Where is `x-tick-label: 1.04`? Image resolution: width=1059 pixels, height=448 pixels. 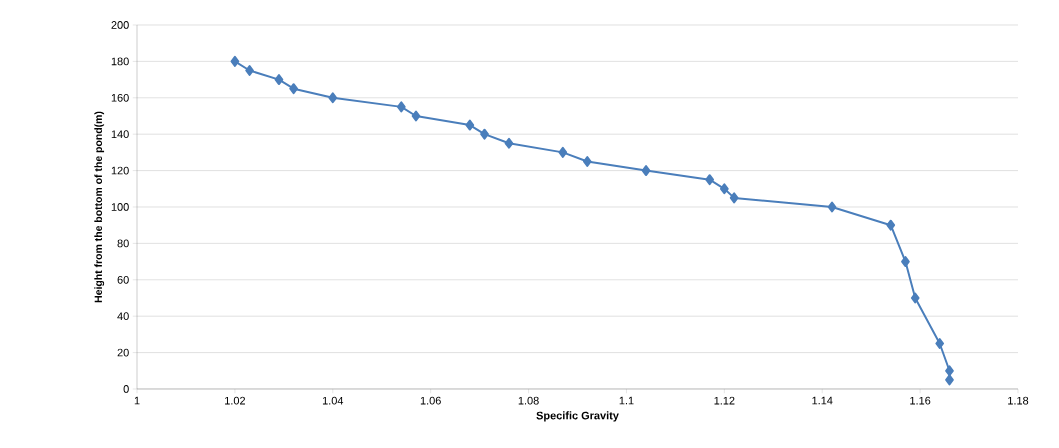 x-tick-label: 1.04 is located at coordinates (333, 400).